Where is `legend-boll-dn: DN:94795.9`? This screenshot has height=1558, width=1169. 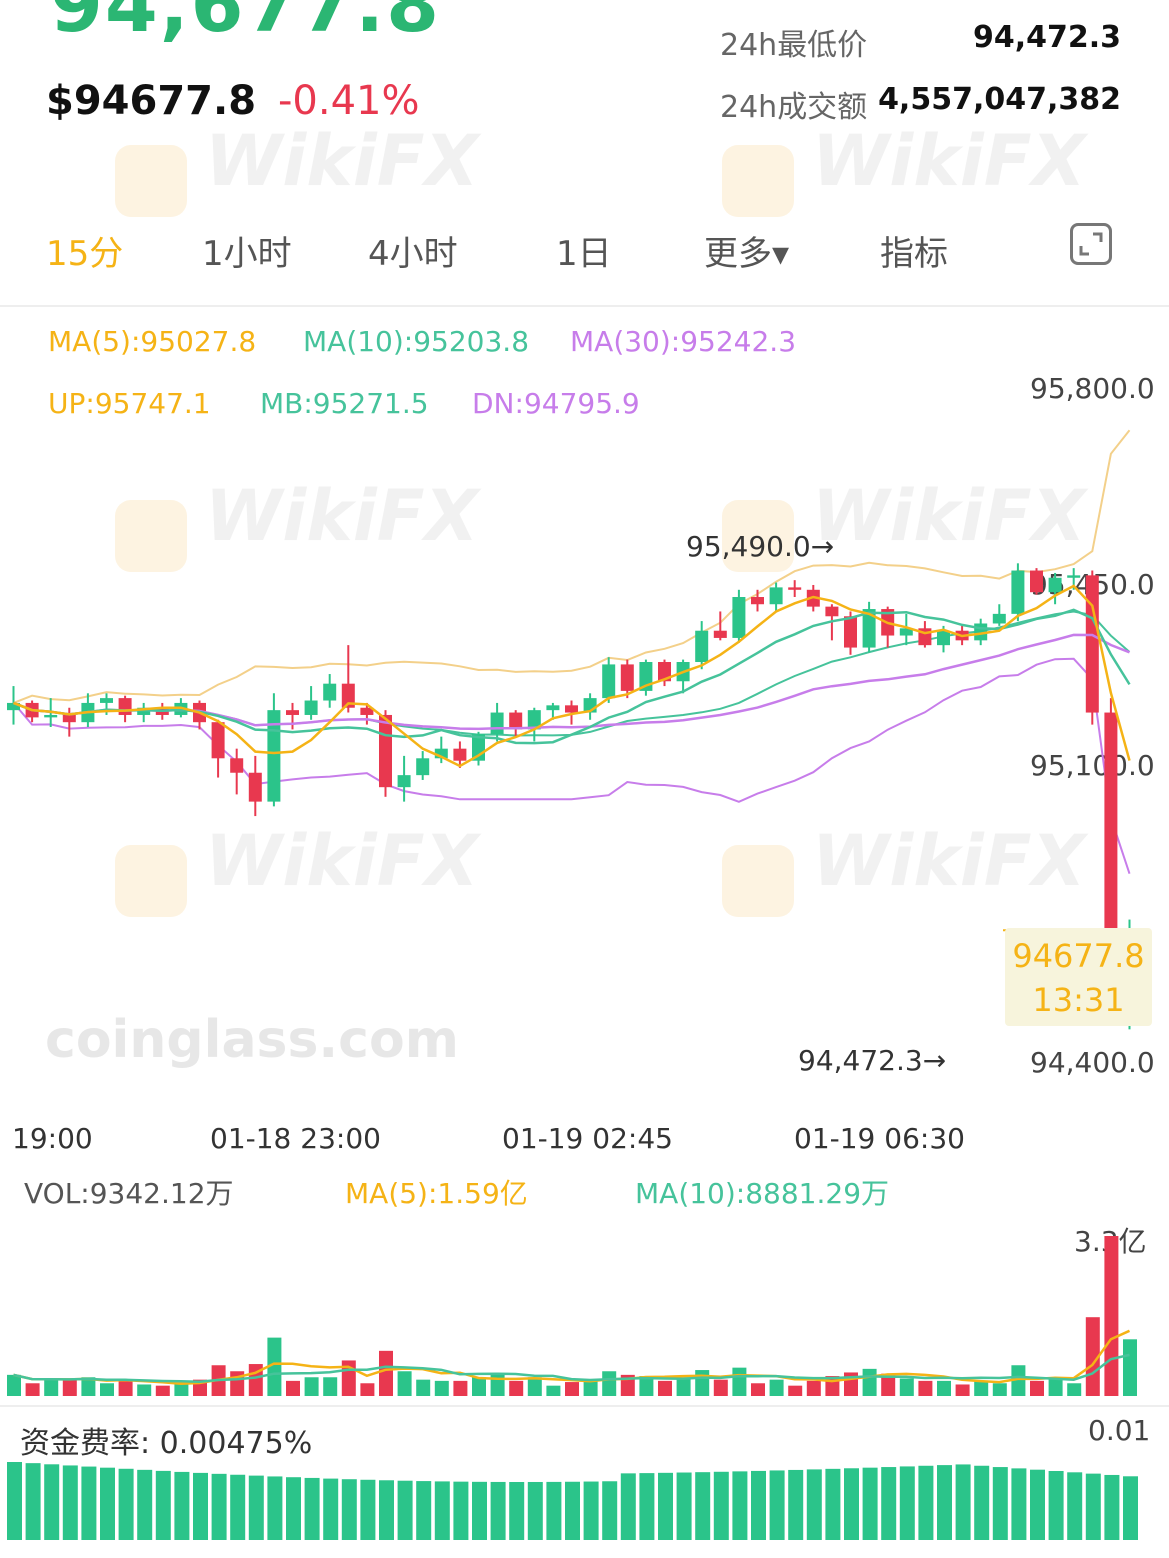
legend-boll-dn: DN:94795.9 is located at coordinates (556, 403).